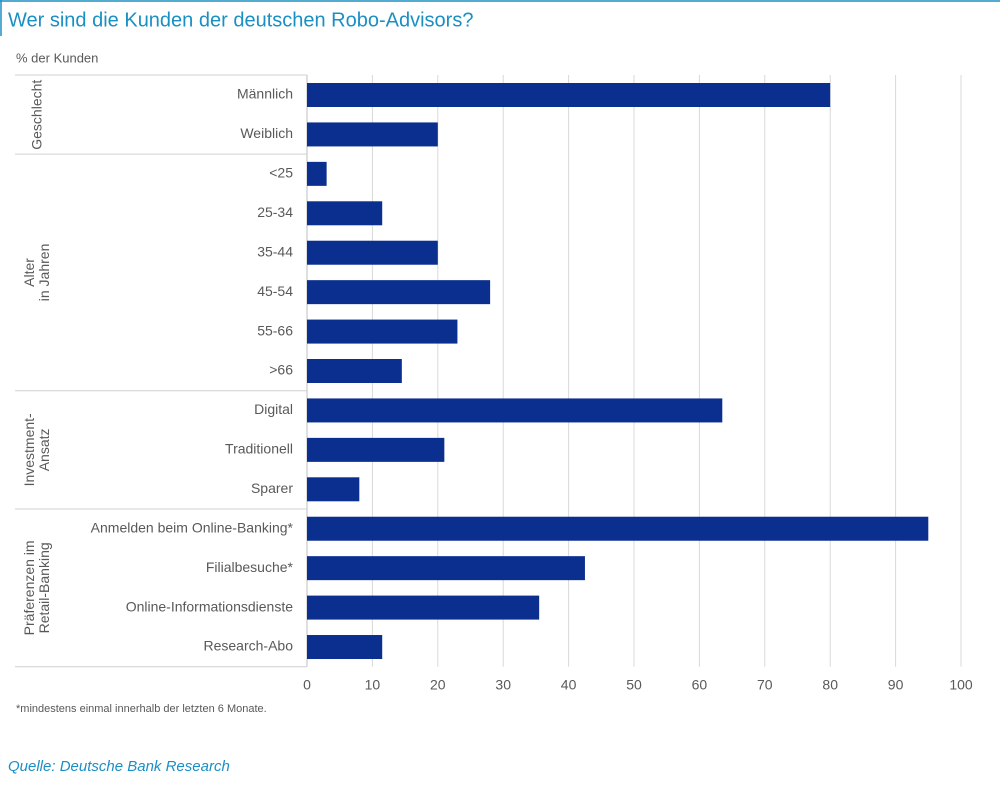 This screenshot has width=1000, height=785. I want to click on y-tick-label: Männlich, so click(265, 94).